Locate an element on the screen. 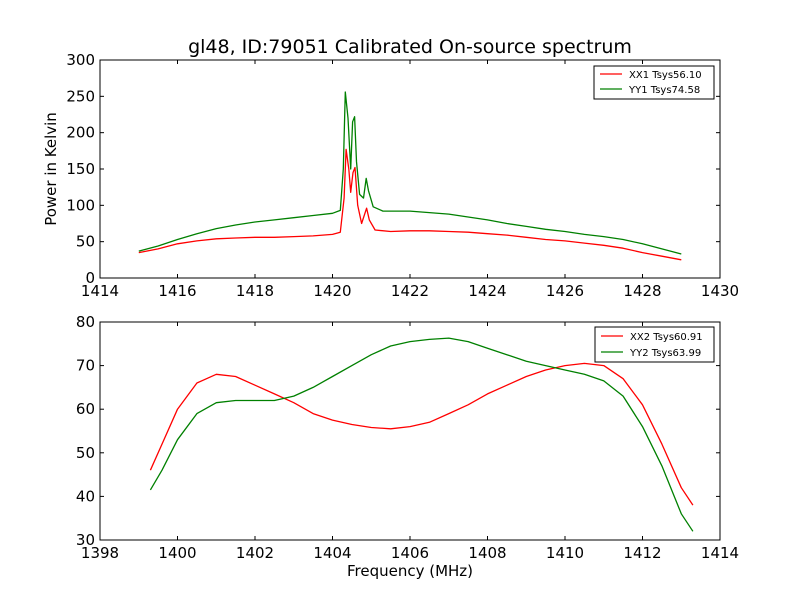  x-tick-label: 1420 is located at coordinates (332, 291).